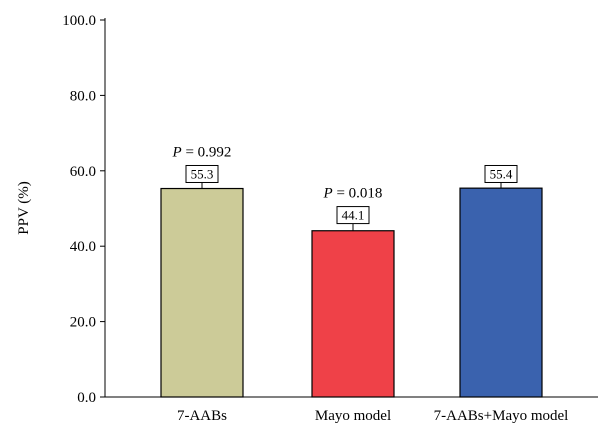 The image size is (600, 433). What do you see at coordinates (83, 172) in the screenshot?
I see `y-tick-label: 60.0` at bounding box center [83, 172].